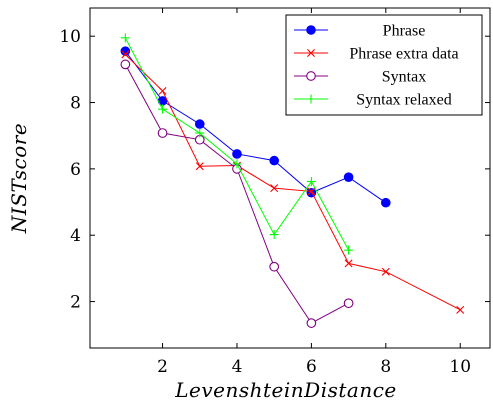 Image resolution: width=493 pixels, height=405 pixels. What do you see at coordinates (75, 104) in the screenshot?
I see `y-tick-label: 8` at bounding box center [75, 104].